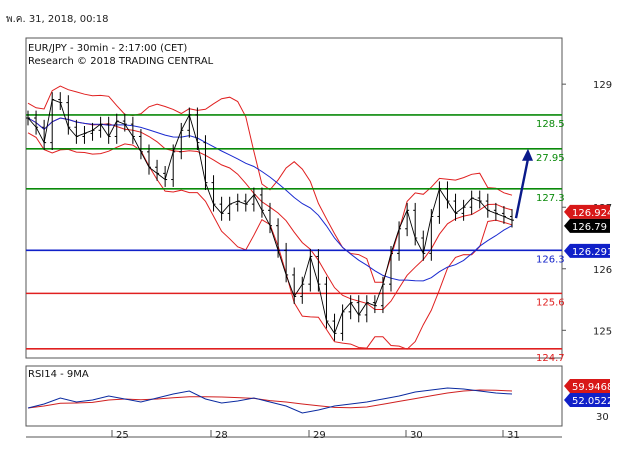 The height and width of the screenshot is (452, 622). I want to click on x-tick-label-1: 28, so click(221, 435).